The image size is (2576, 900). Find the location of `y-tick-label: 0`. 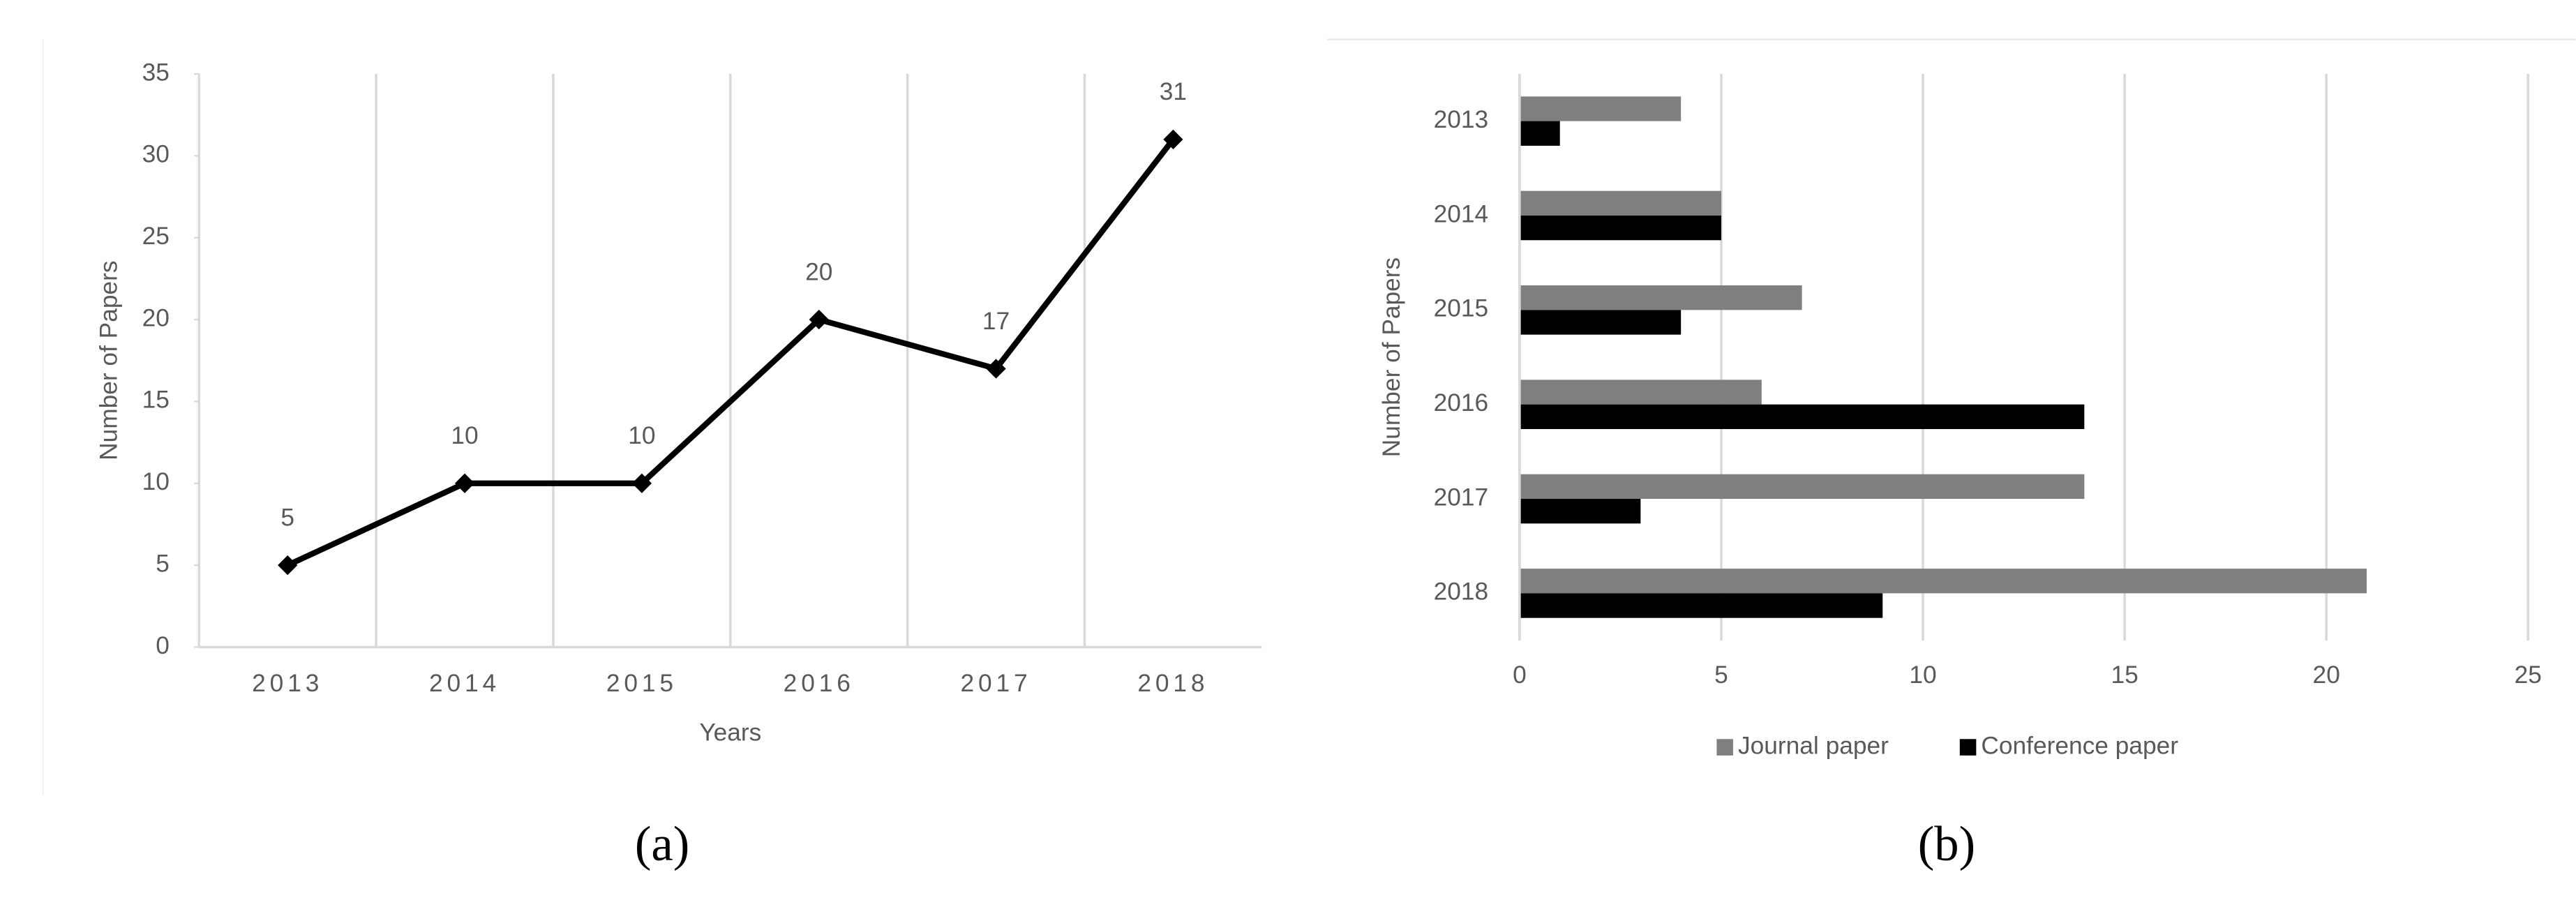

y-tick-label: 0 is located at coordinates (163, 645).